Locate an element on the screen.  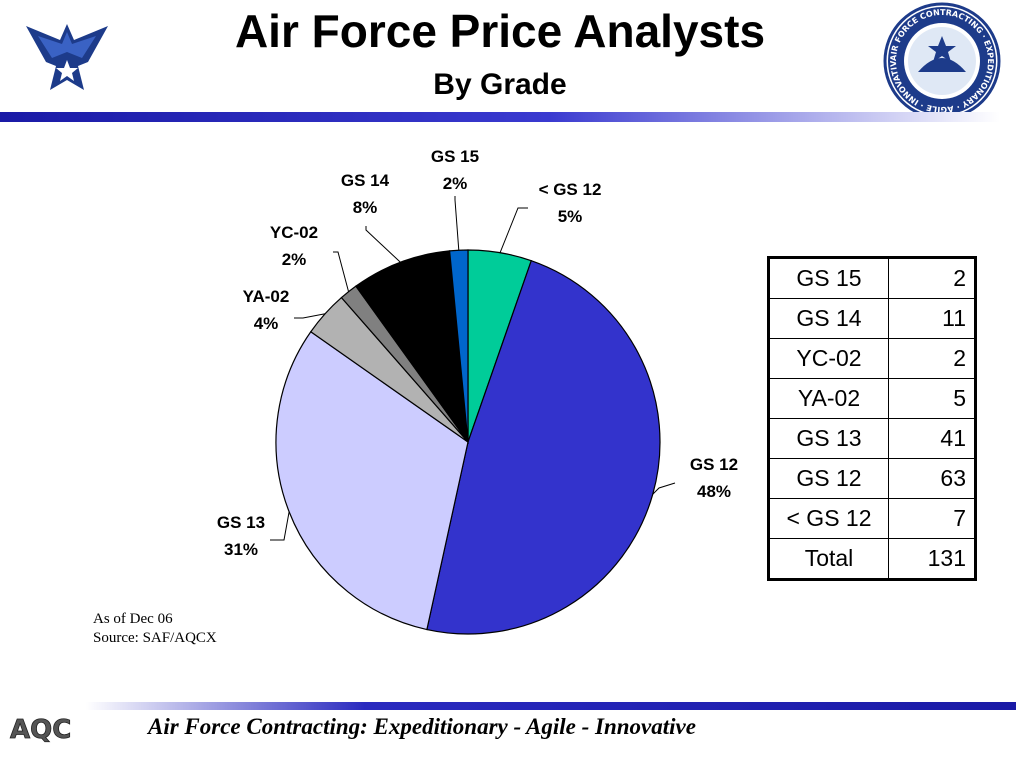
table-row: GS 14 11 is located at coordinates (872, 318).